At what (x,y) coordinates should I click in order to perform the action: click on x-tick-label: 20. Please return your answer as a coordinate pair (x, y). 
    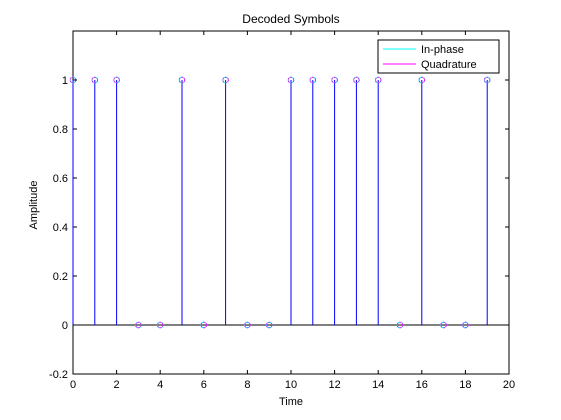
    Looking at the image, I should click on (509, 385).